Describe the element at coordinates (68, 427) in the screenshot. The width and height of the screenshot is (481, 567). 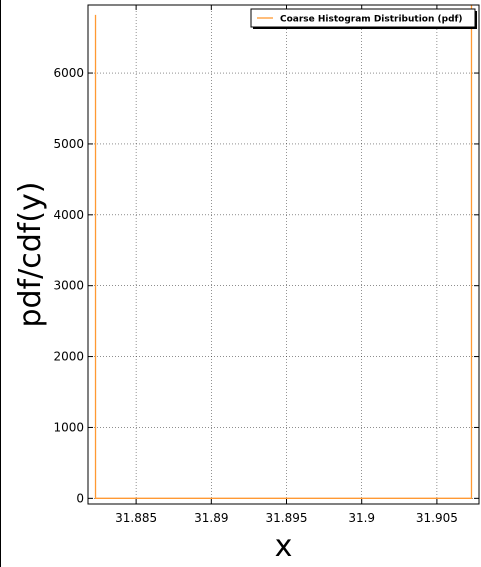
I see `y-tick-label: 1000` at that location.